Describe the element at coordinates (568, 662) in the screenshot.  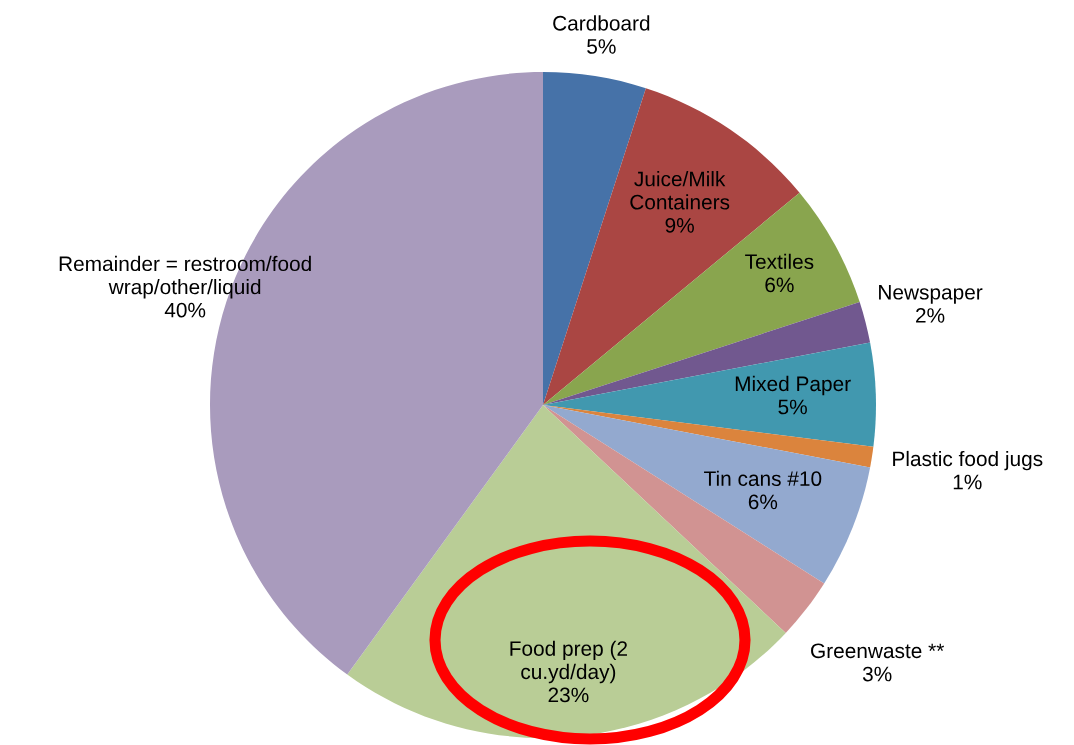
I see `slice-label: Food prep (2 cu.yd/day)` at that location.